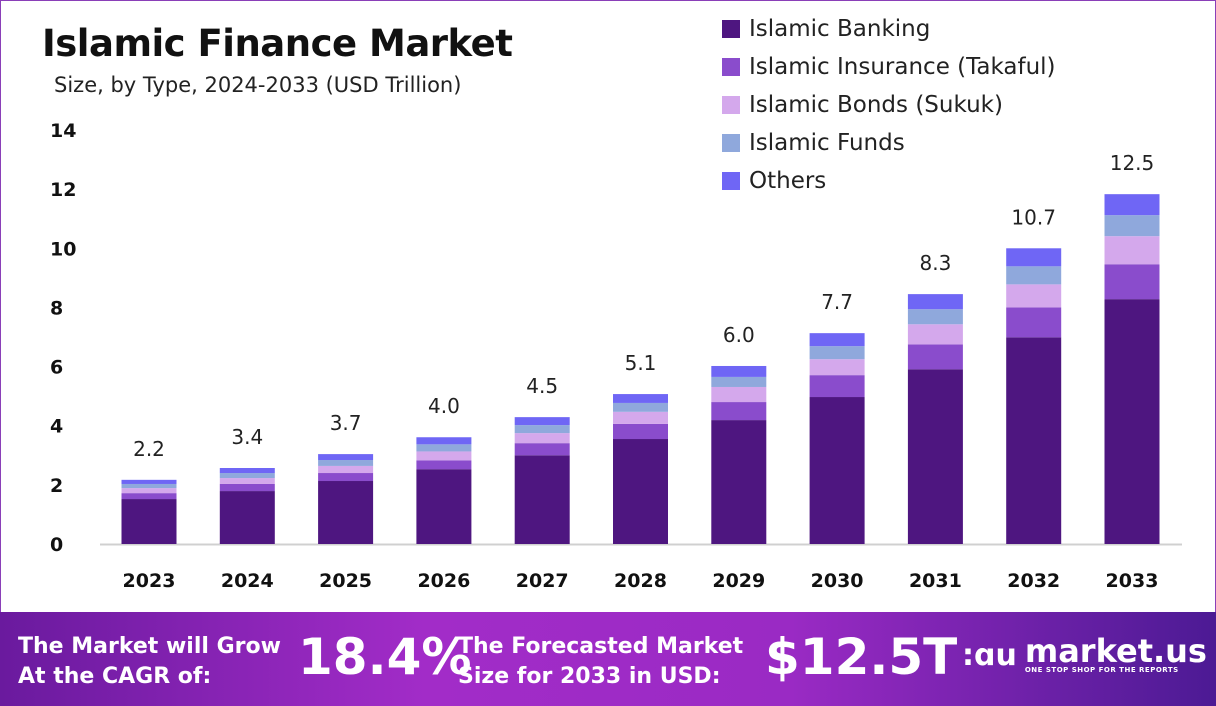 The height and width of the screenshot is (706, 1216). What do you see at coordinates (738, 581) in the screenshot?
I see `x-tick-label: 2029` at bounding box center [738, 581].